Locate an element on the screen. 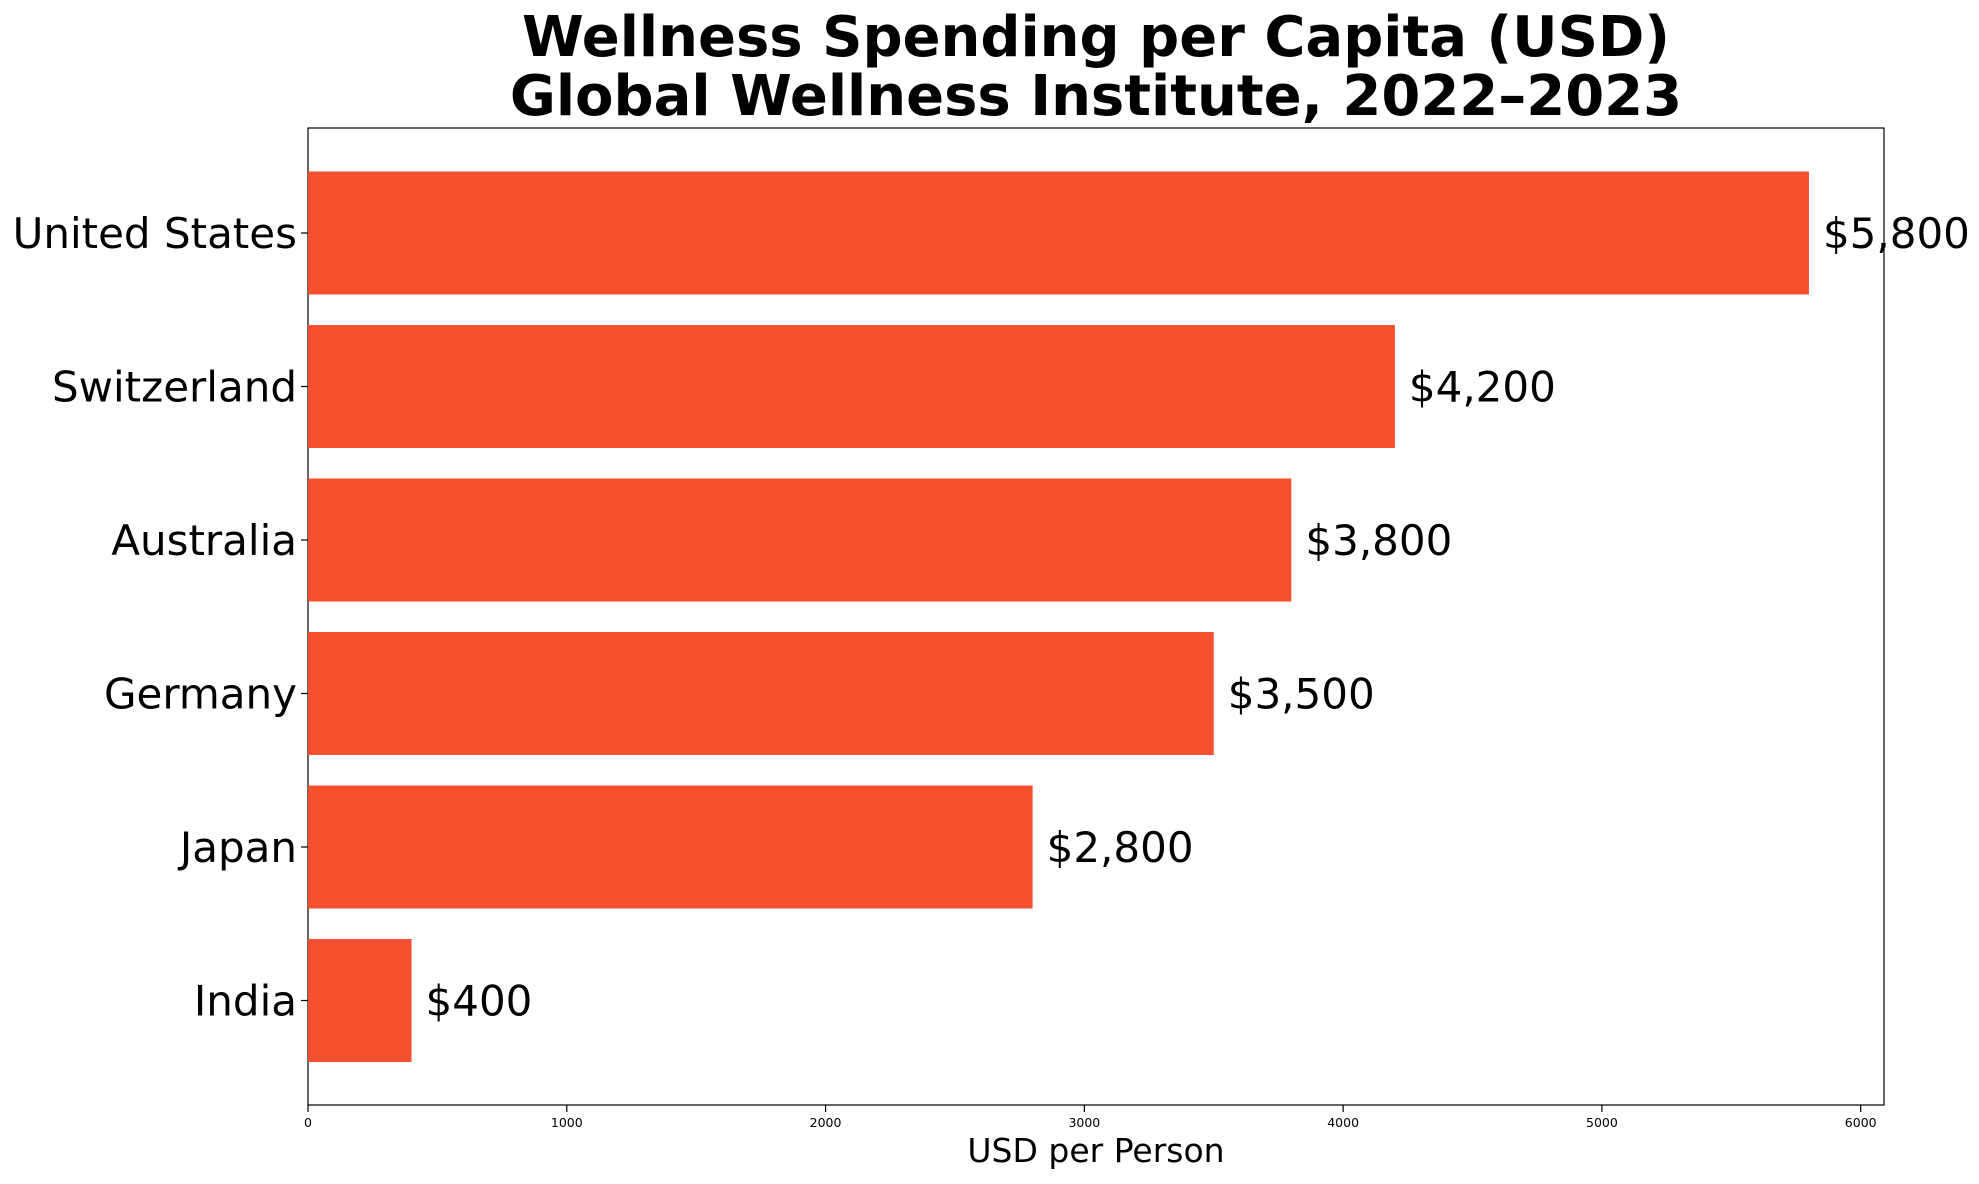 This screenshot has width=1979, height=1184. value-label-india: $400 is located at coordinates (479, 1001).